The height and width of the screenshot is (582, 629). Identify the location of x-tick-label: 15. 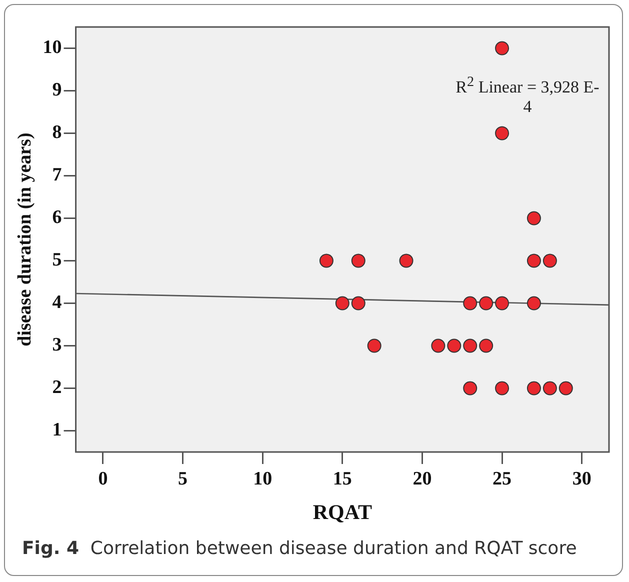
(342, 479).